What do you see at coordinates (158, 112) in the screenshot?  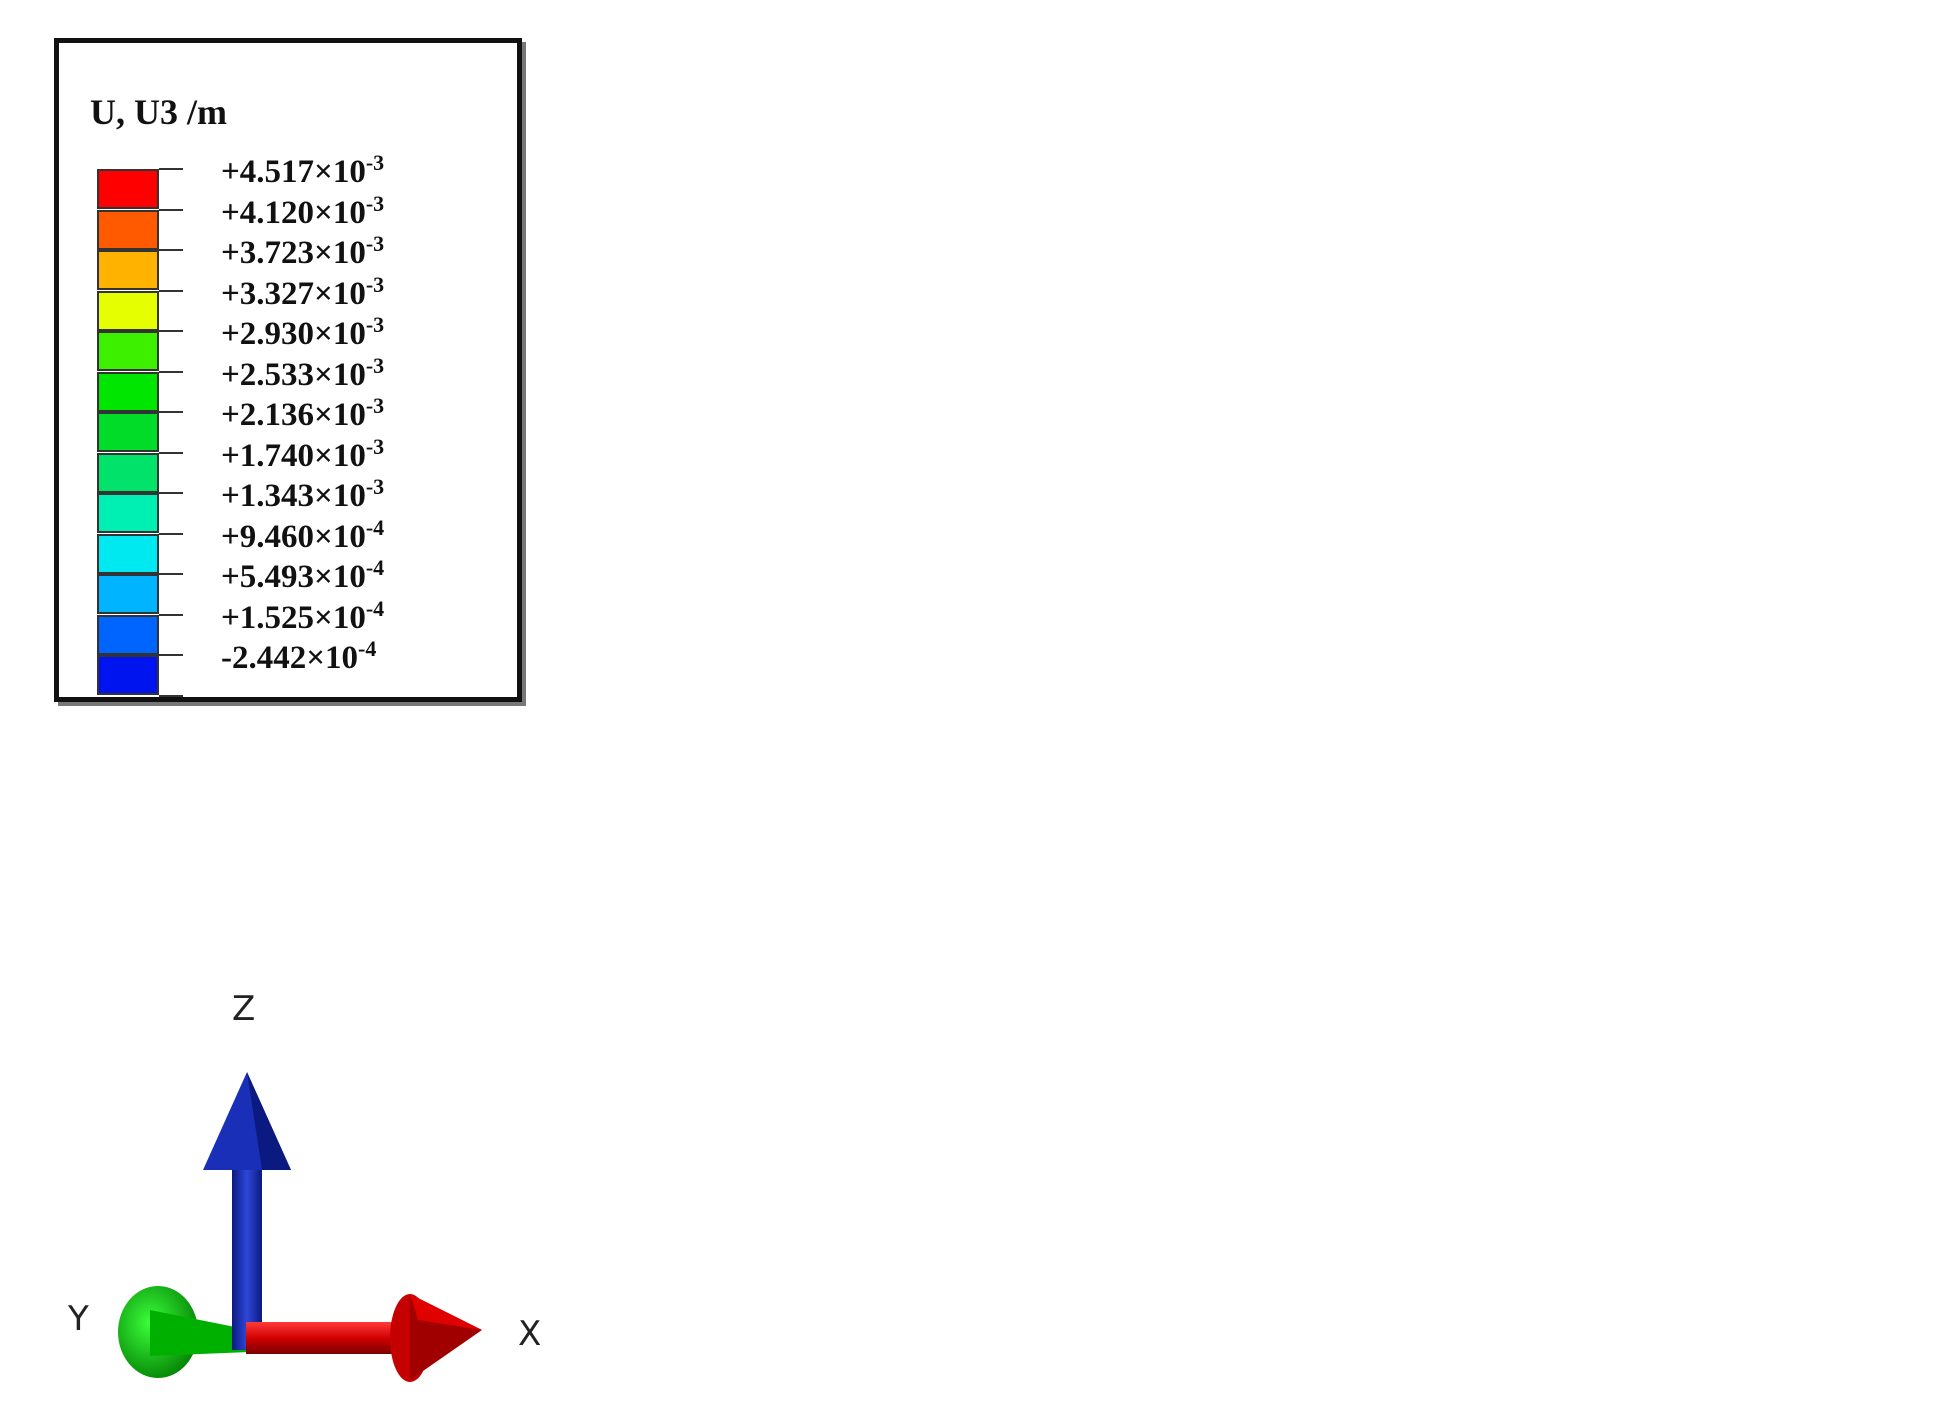 I see `legend-title: U, U3 /m` at bounding box center [158, 112].